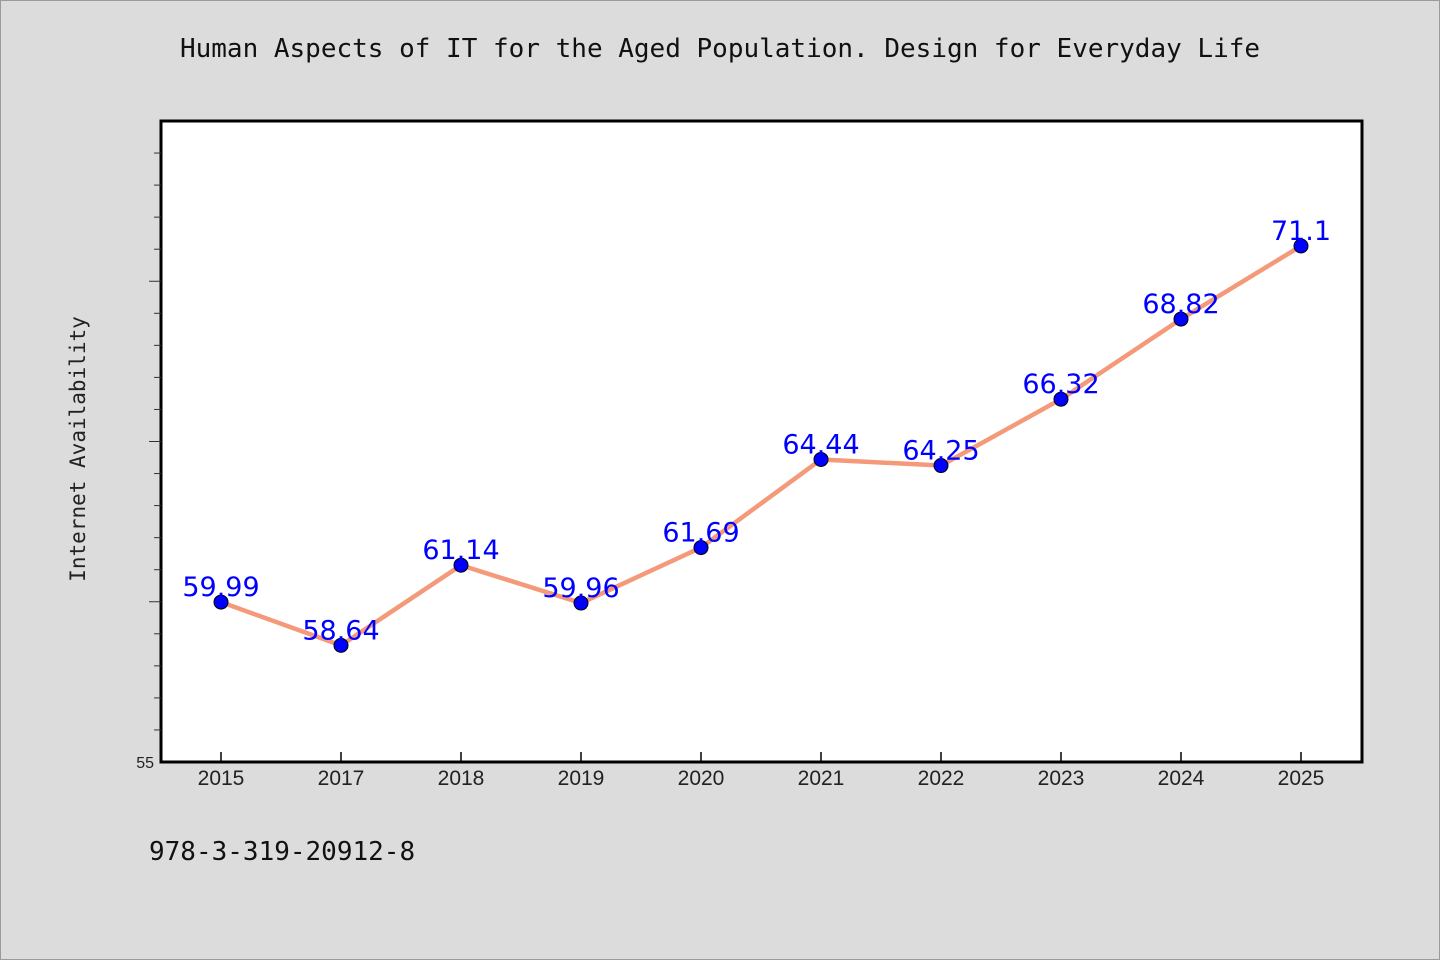 The image size is (1440, 960). Describe the element at coordinates (941, 778) in the screenshot. I see `x-tick-label: 2022` at that location.